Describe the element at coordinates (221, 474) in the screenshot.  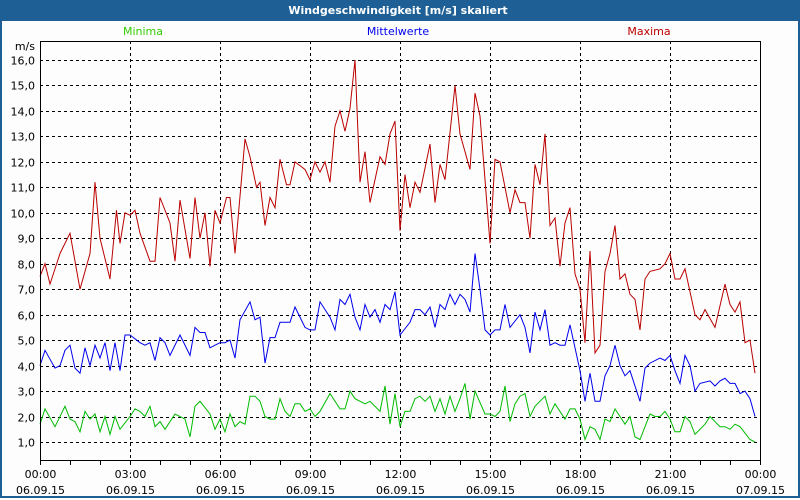
I see `x-tick-time-label: 06:00` at that location.